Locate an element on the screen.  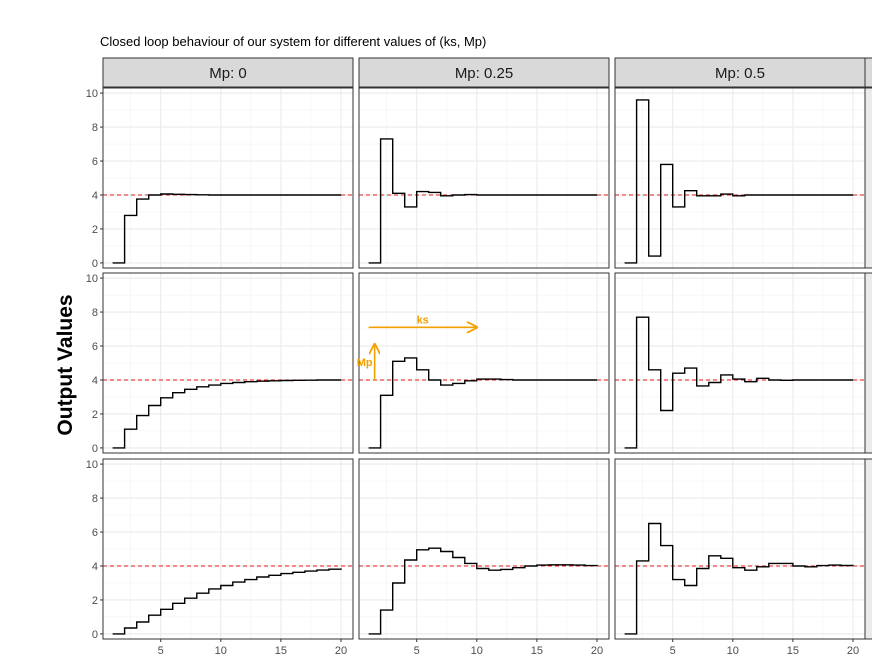
x-axis: 5 10 15 20 5 10 15 20 5 10 15 20 is located at coordinates (508, 648).